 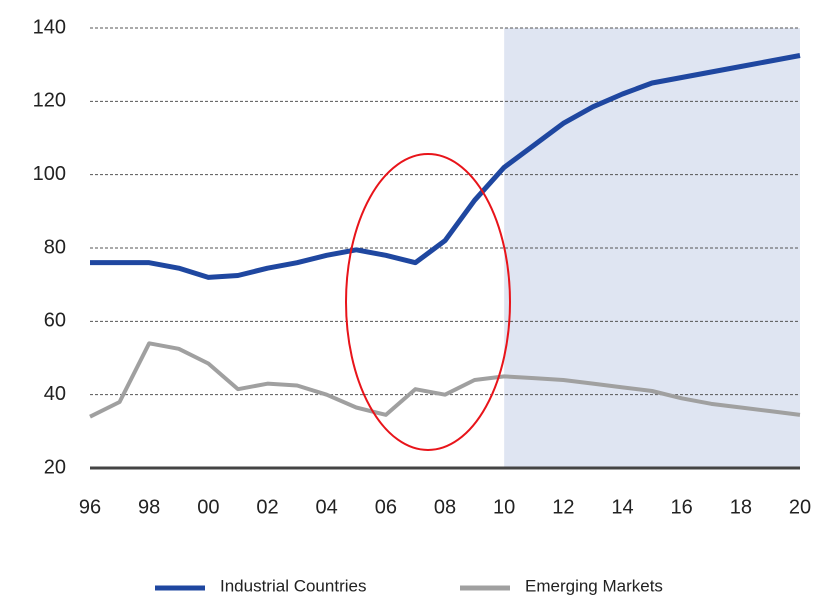 I want to click on x-tick-label: 96, so click(x=90, y=507).